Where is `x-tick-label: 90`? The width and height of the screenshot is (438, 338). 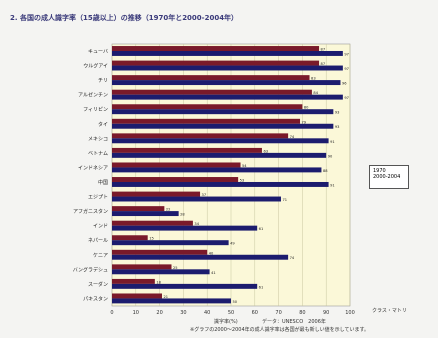 x-tick-label: 90 is located at coordinates (326, 313).